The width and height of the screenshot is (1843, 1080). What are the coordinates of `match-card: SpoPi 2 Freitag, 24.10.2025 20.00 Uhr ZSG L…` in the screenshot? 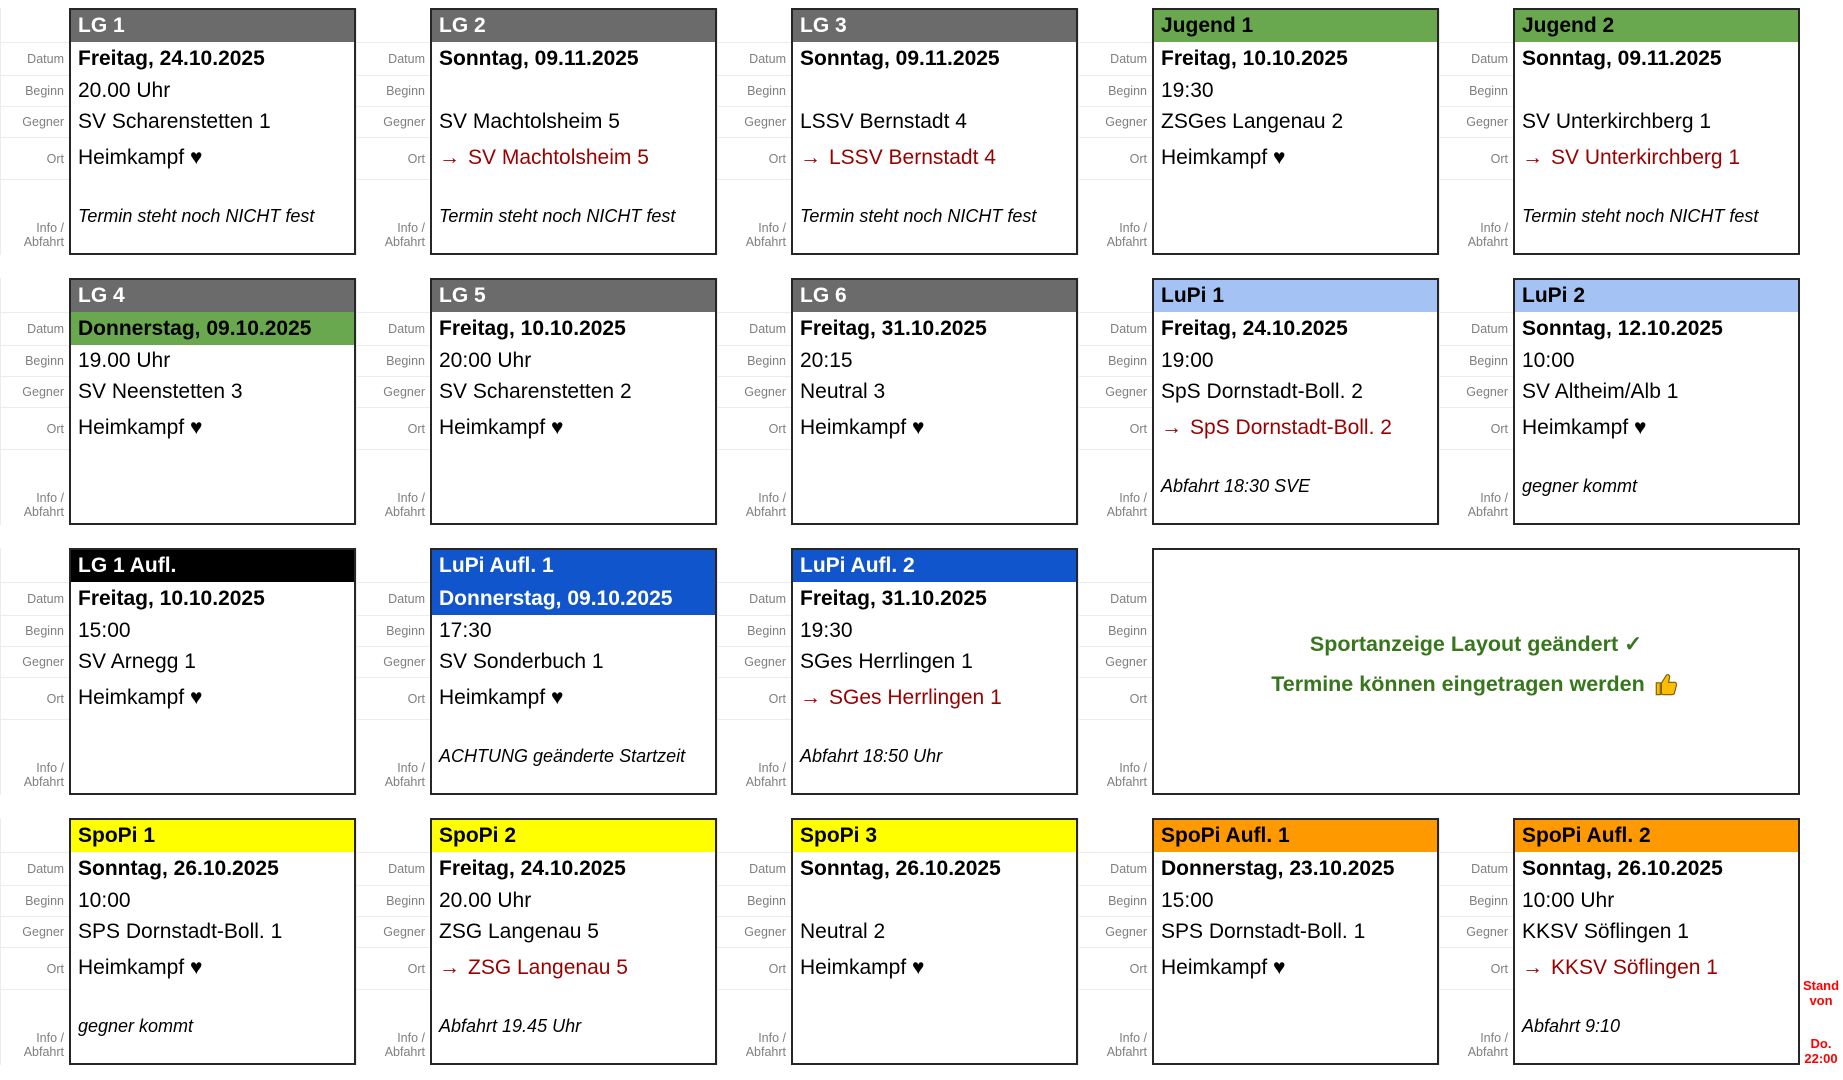 It's located at (573, 941).